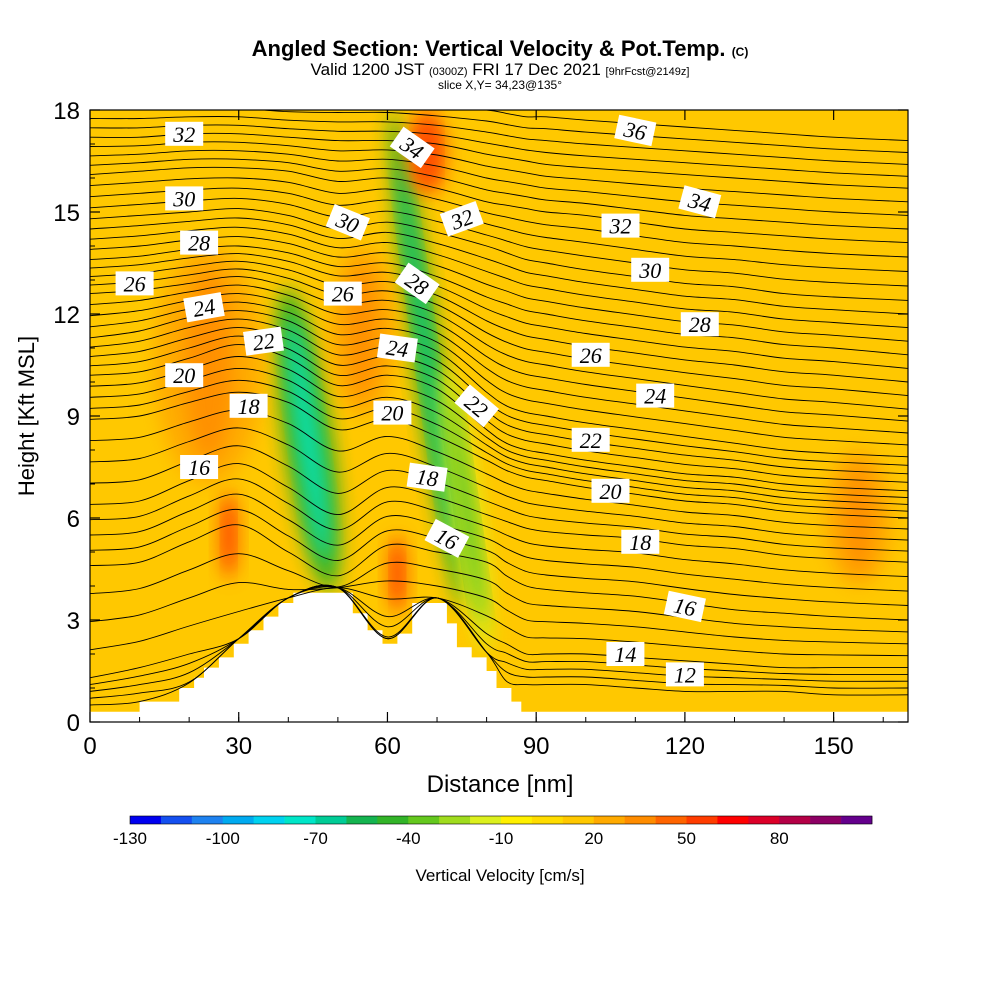 Image resolution: width=1000 pixels, height=1000 pixels. What do you see at coordinates (447, 538) in the screenshot?
I see `isentrope-label: 16` at bounding box center [447, 538].